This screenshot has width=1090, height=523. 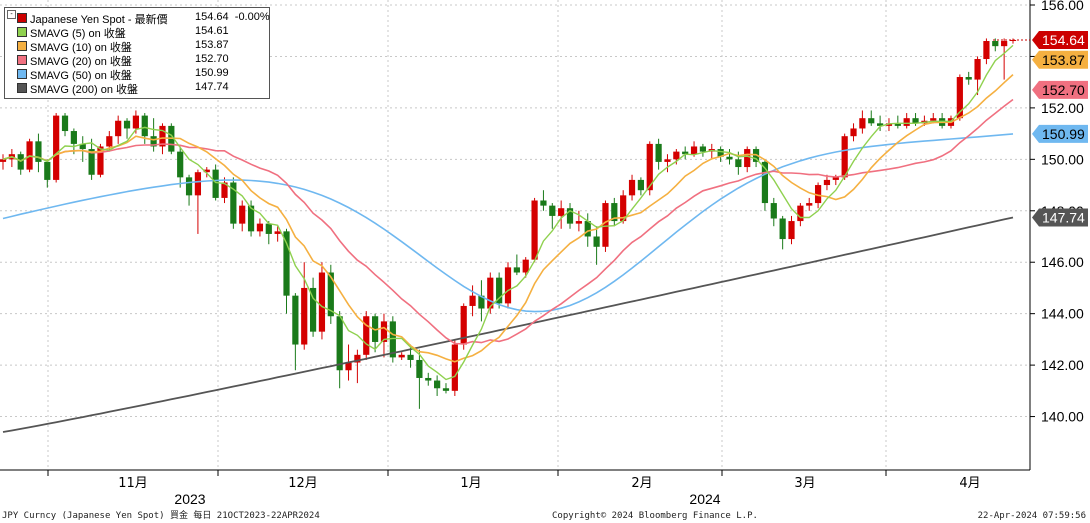 I want to click on legend-item-sma5: SMAVG (5) on 收盤 154.61, so click(x=136, y=32).